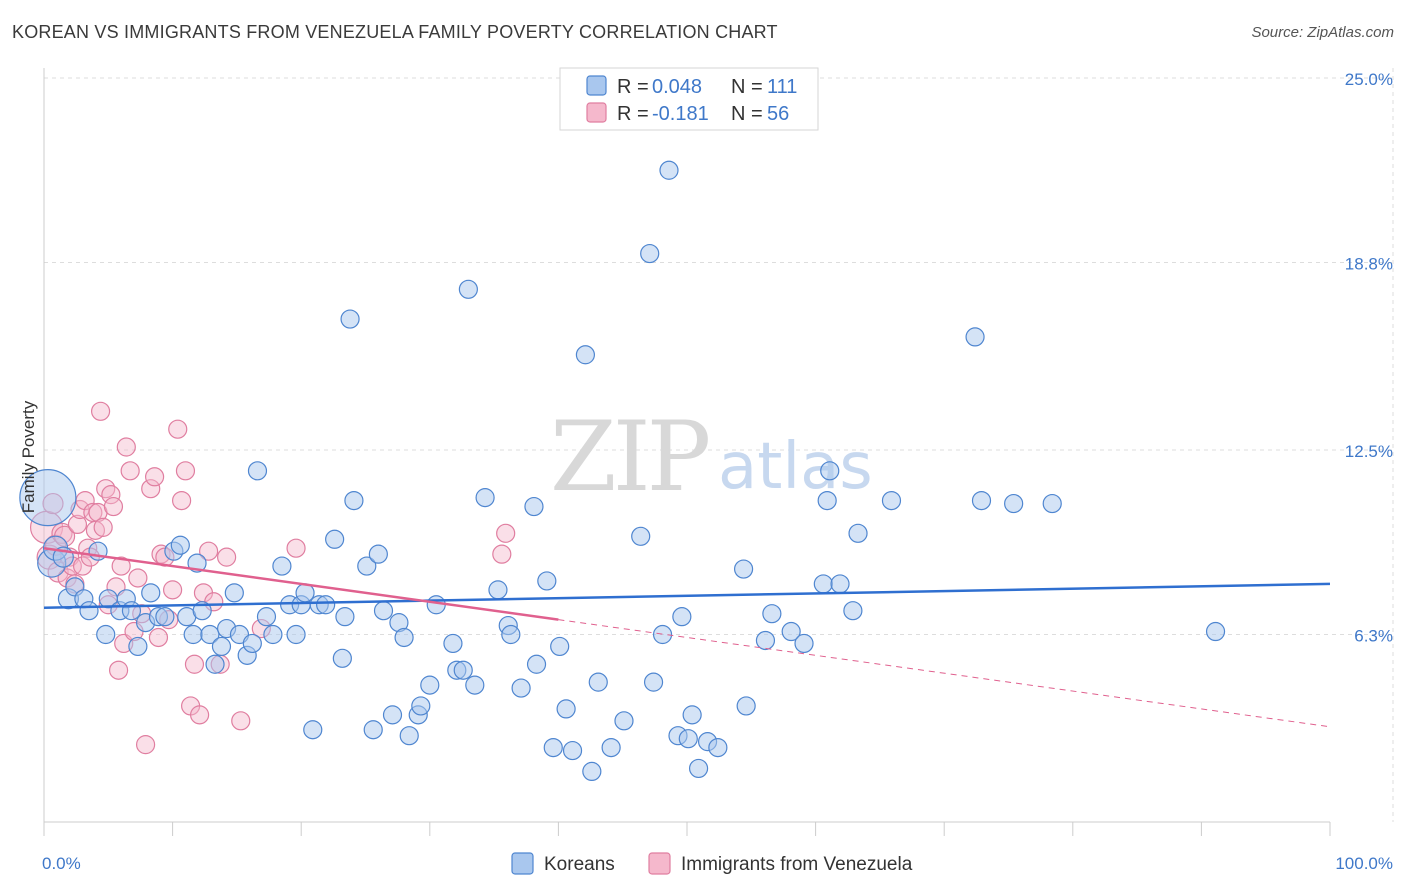 This screenshot has height=892, width=1406. What do you see at coordinates (677, 87) in the screenshot?
I see `legend-r-value-1: 0.048` at bounding box center [677, 87].